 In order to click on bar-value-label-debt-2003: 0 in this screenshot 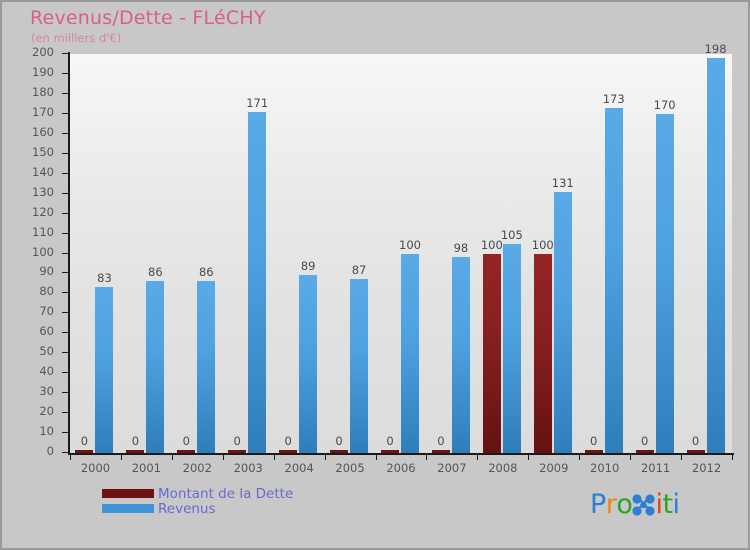, I will do `click(237, 441)`.